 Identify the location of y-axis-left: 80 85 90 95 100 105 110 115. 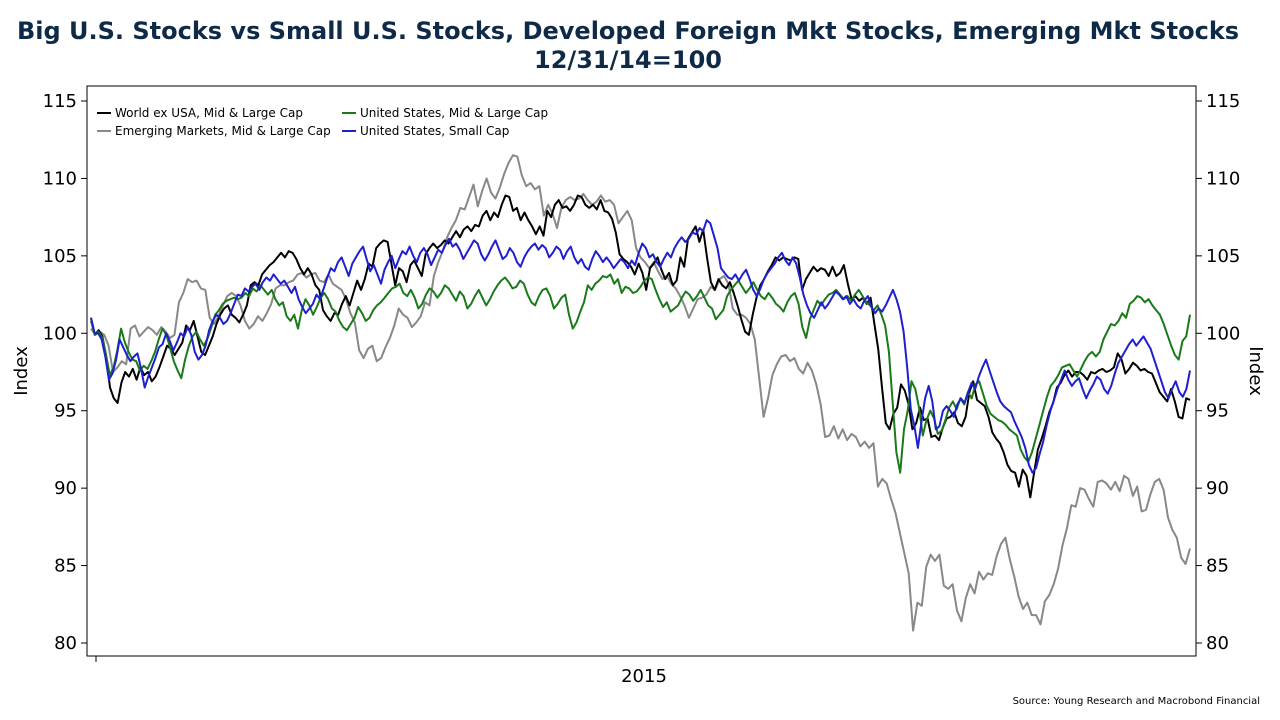
(65, 372).